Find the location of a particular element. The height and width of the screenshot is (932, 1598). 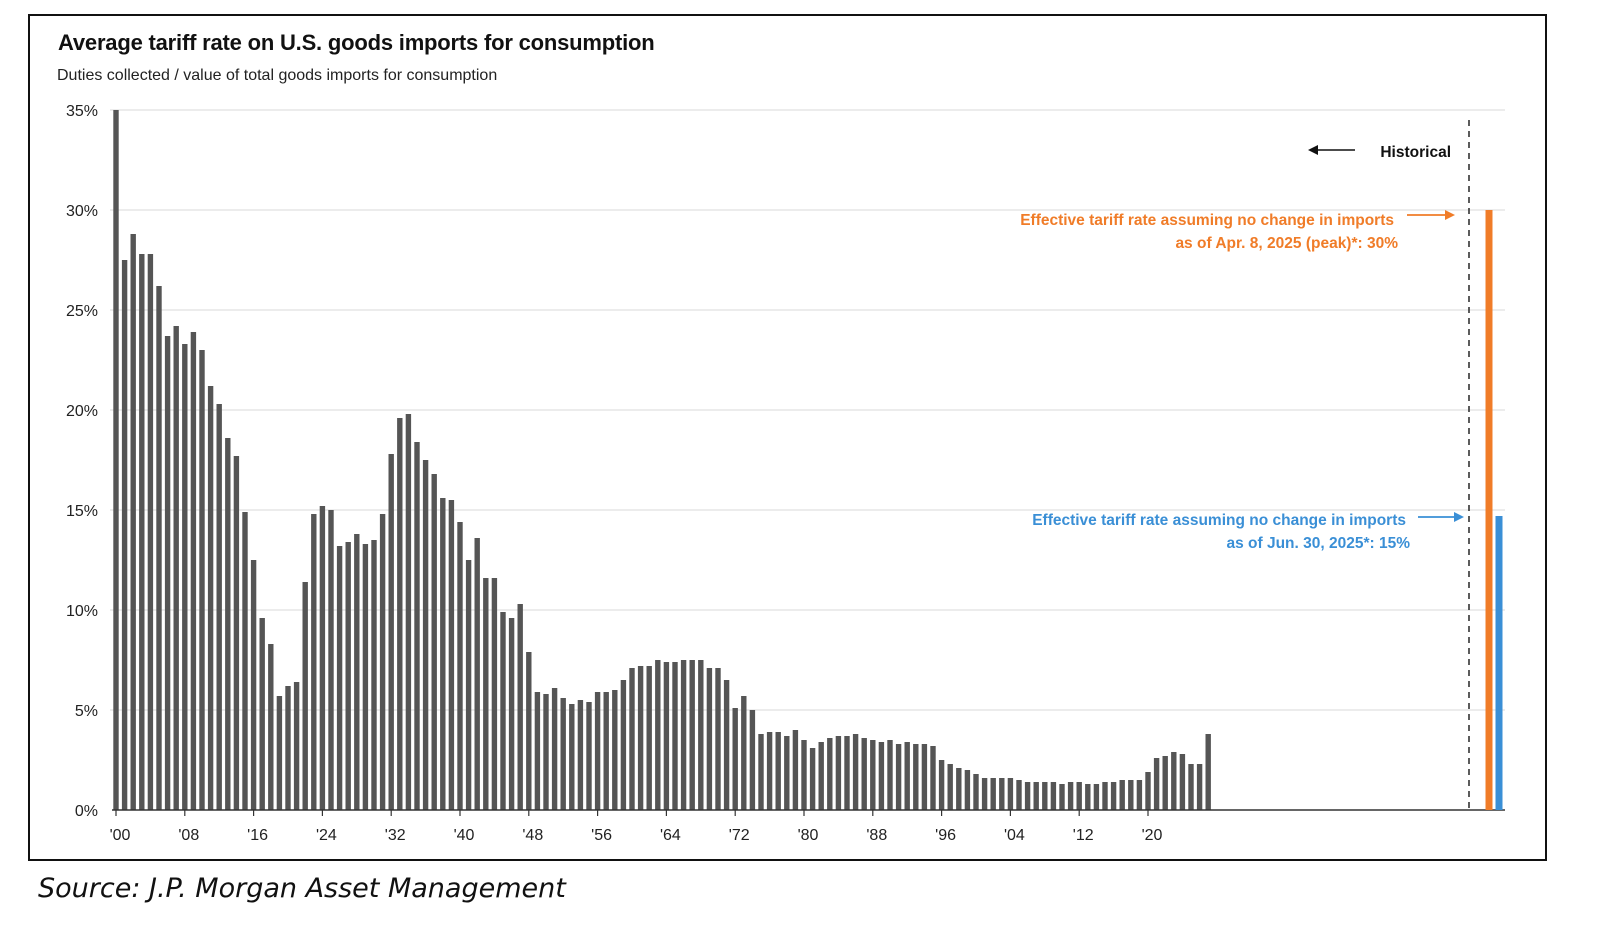

current-arrow is located at coordinates (1441, 517).